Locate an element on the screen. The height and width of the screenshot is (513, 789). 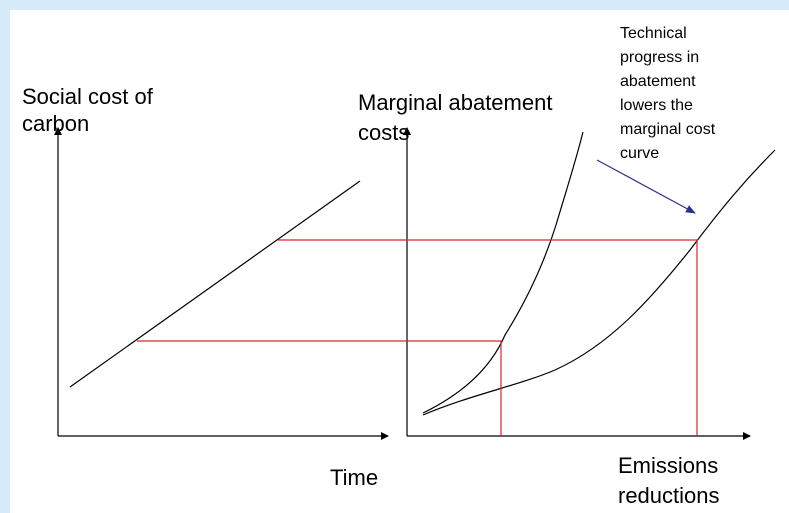
annotation-line: Technical is located at coordinates (653, 33).